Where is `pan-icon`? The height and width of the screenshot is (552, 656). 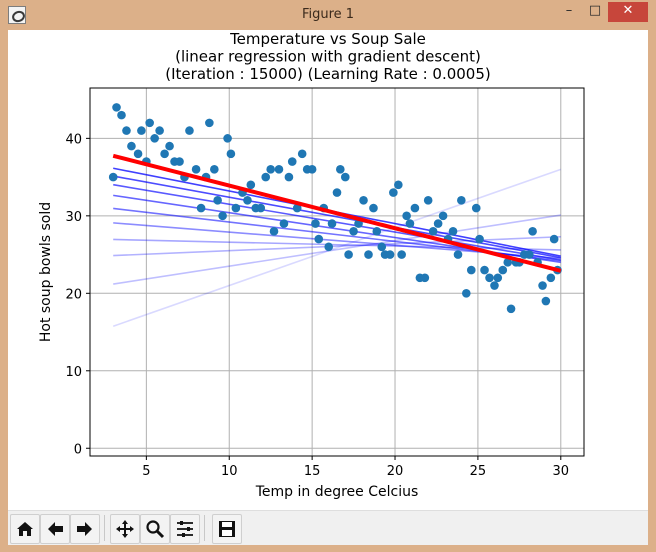 pan-icon is located at coordinates (125, 529).